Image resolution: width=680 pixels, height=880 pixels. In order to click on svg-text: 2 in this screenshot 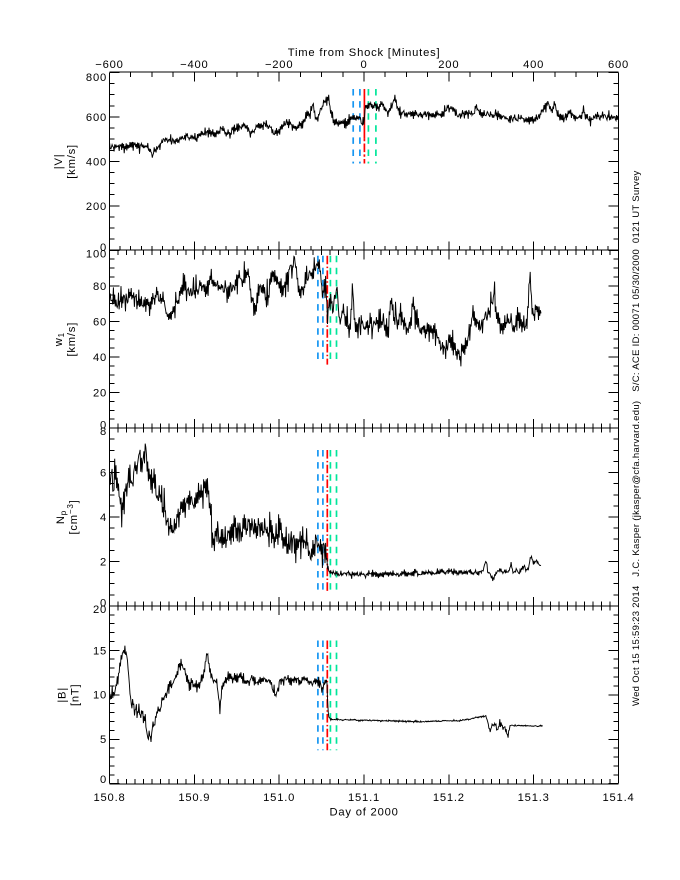, I will do `click(103, 562)`.